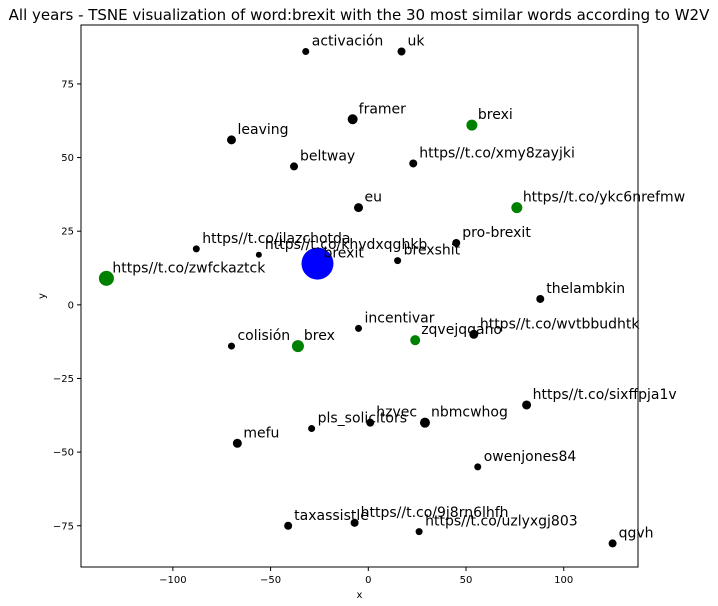 Image resolution: width=718 pixels, height=606 pixels. What do you see at coordinates (400, 318) in the screenshot?
I see `point-label: incentivar` at bounding box center [400, 318].